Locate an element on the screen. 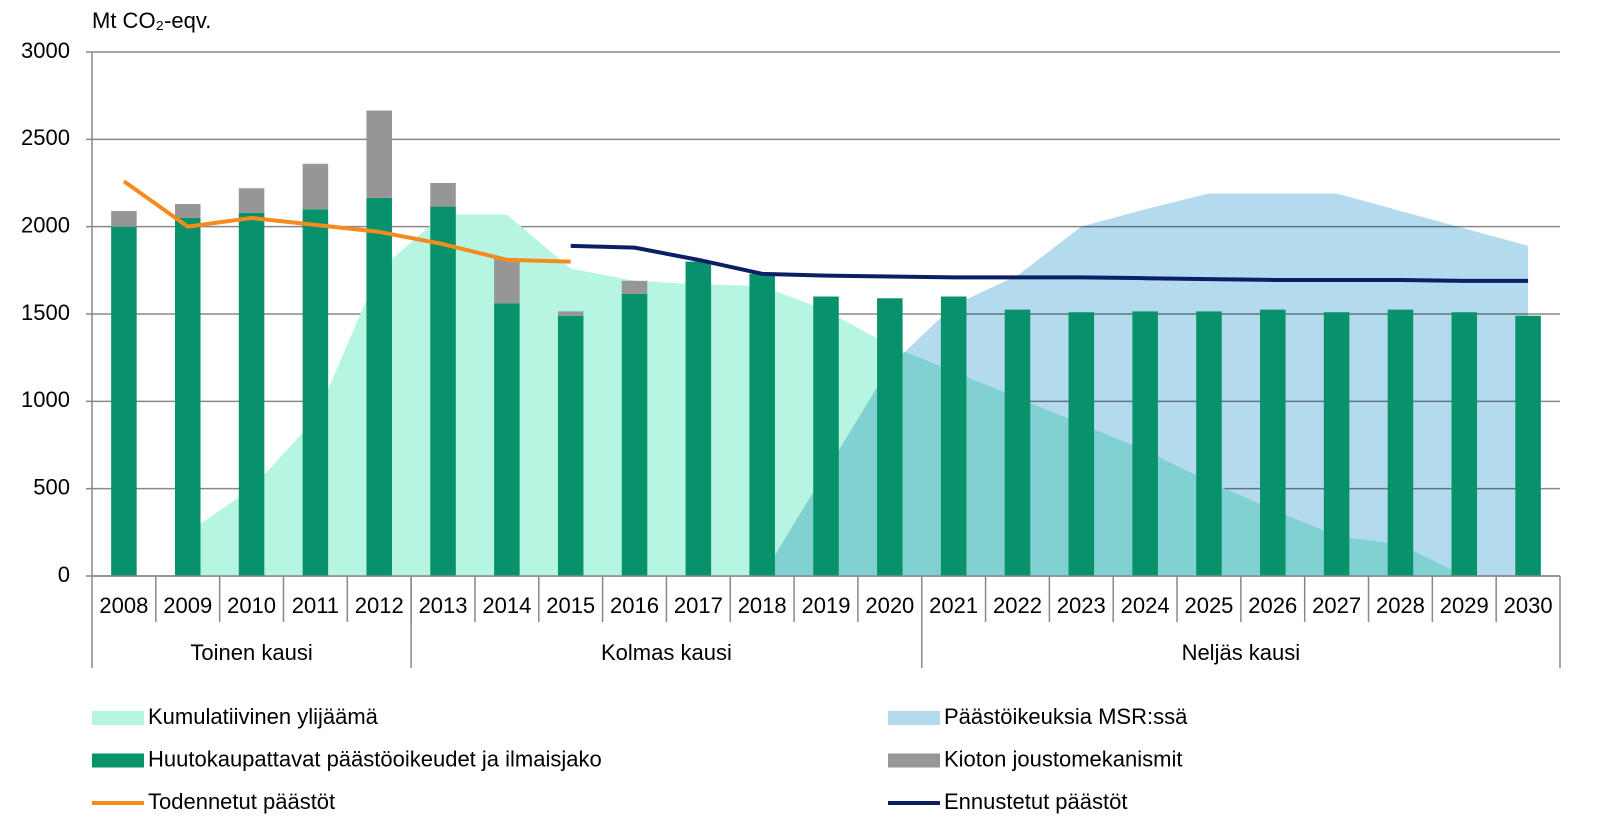  y-tick-label: 3000 is located at coordinates (45, 50).